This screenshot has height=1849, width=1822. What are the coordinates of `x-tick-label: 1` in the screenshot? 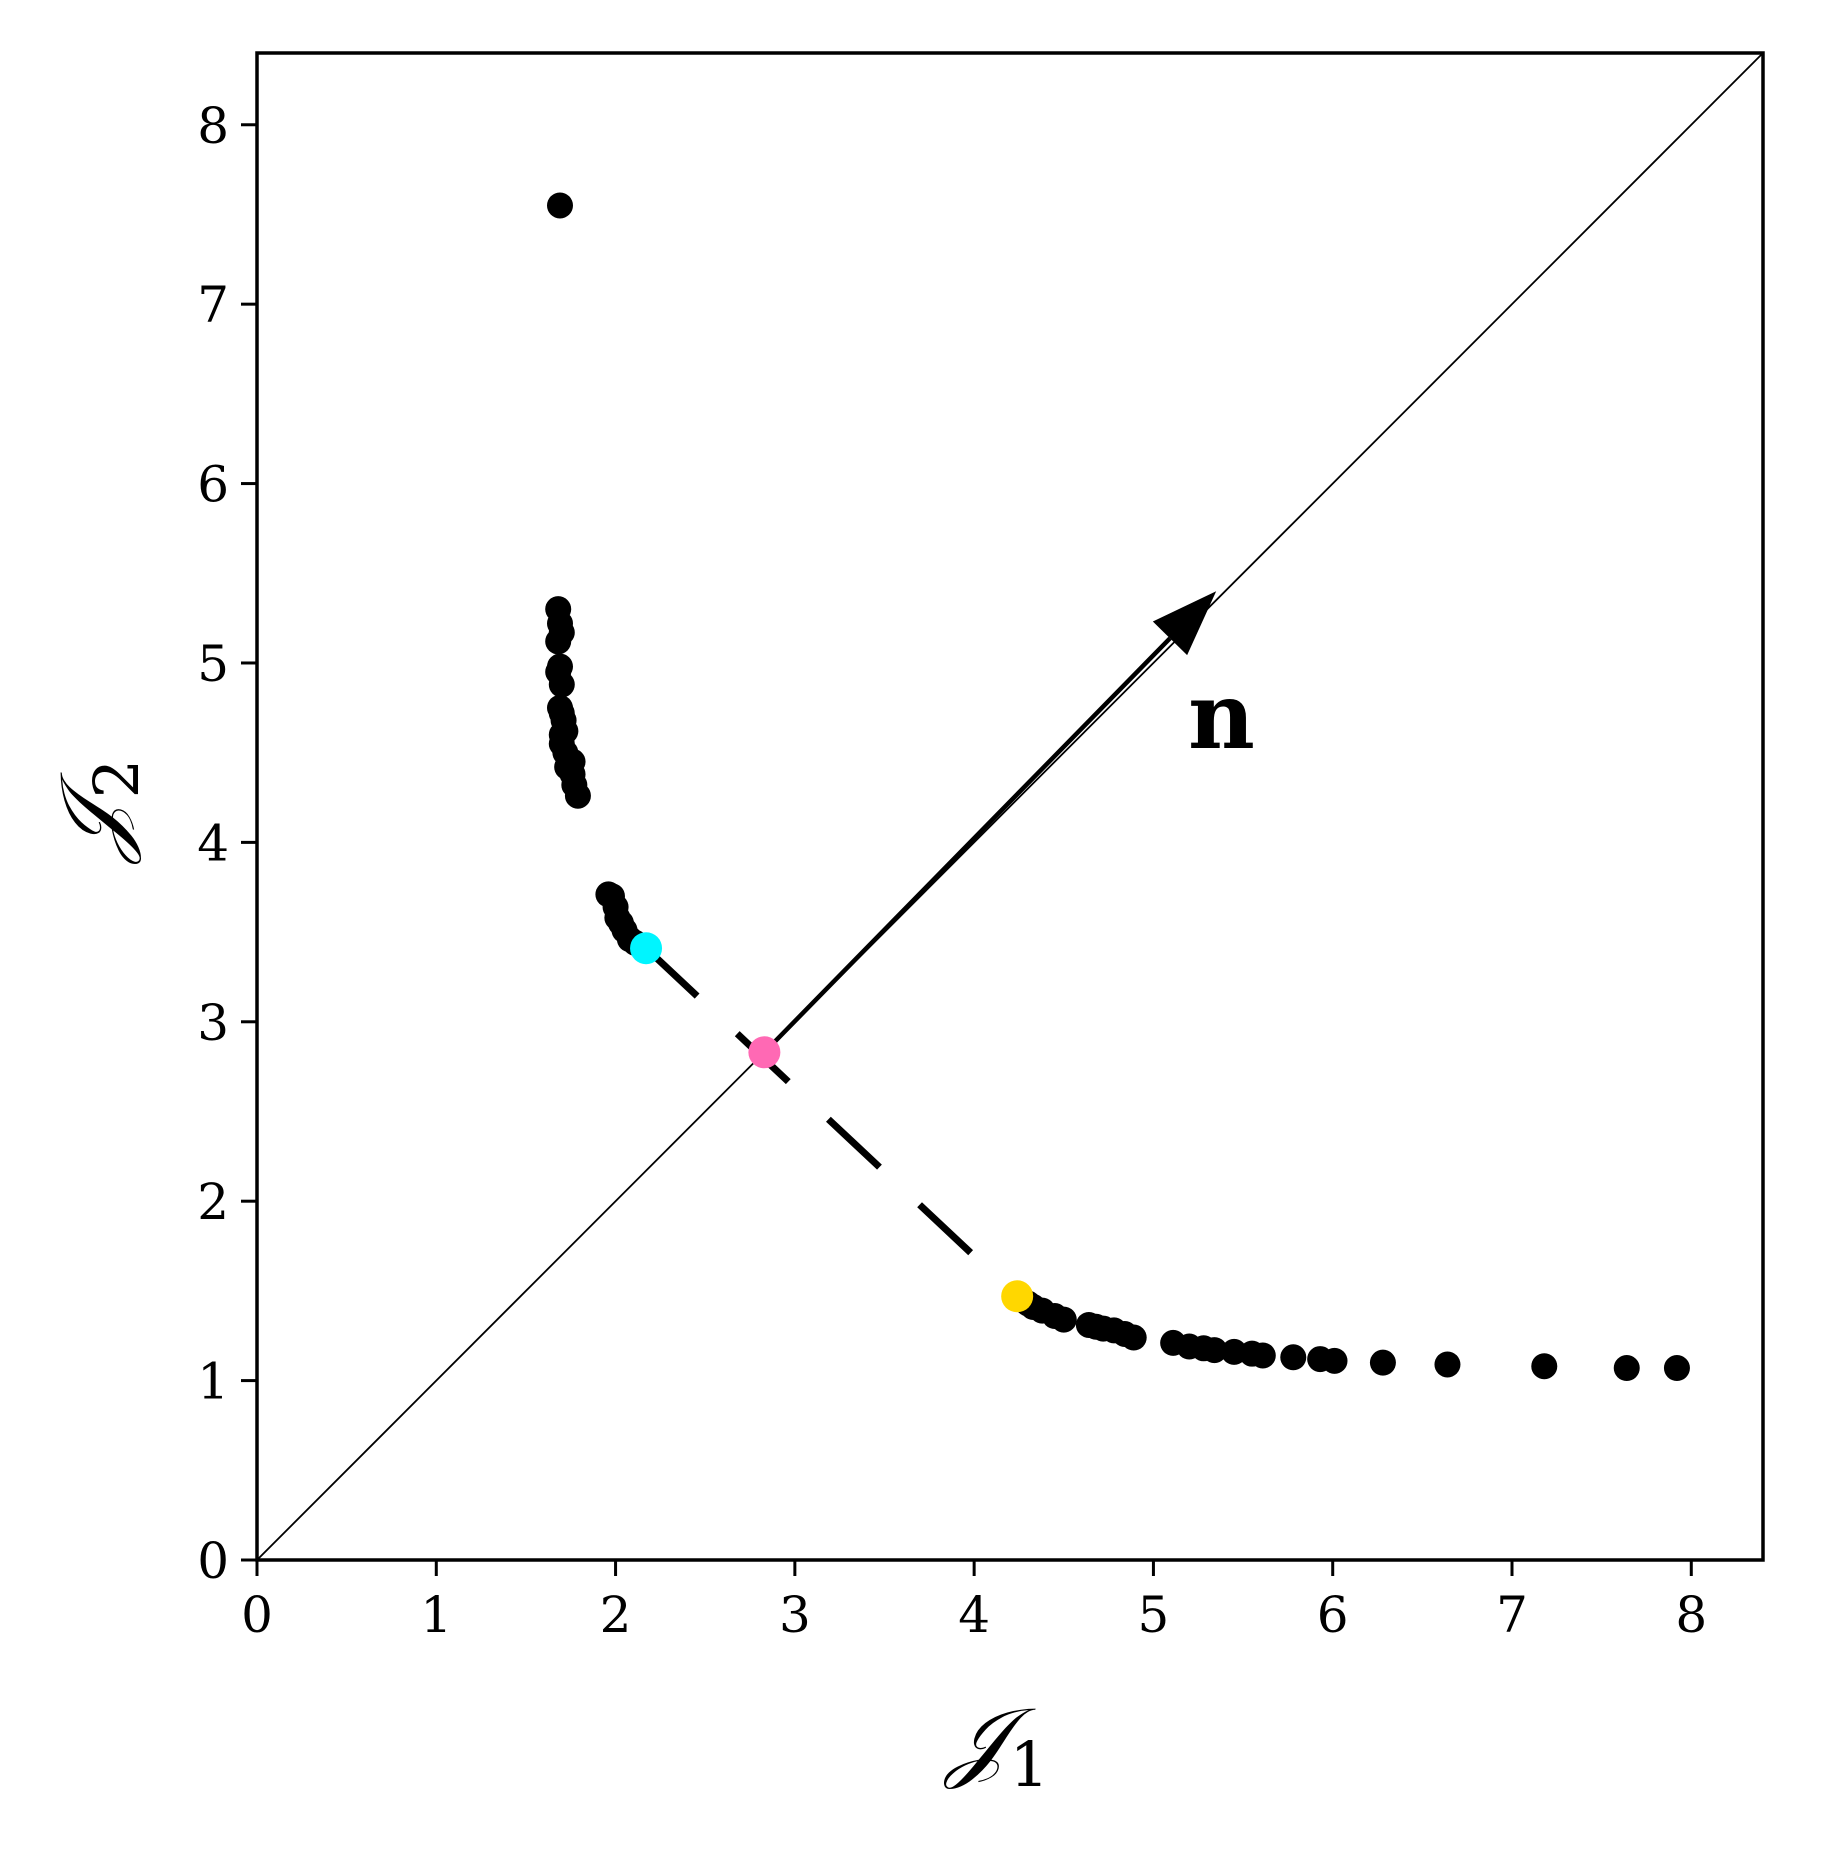 It's located at (436, 1615).